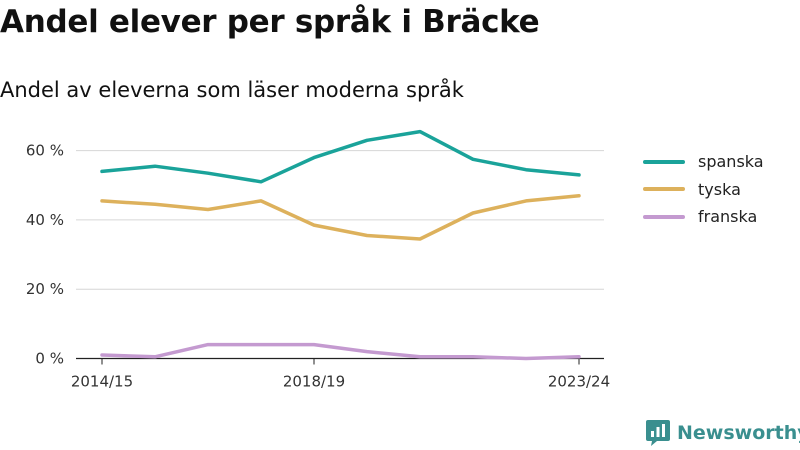 The image size is (800, 450). I want to click on series-line-tyska, so click(340, 217).